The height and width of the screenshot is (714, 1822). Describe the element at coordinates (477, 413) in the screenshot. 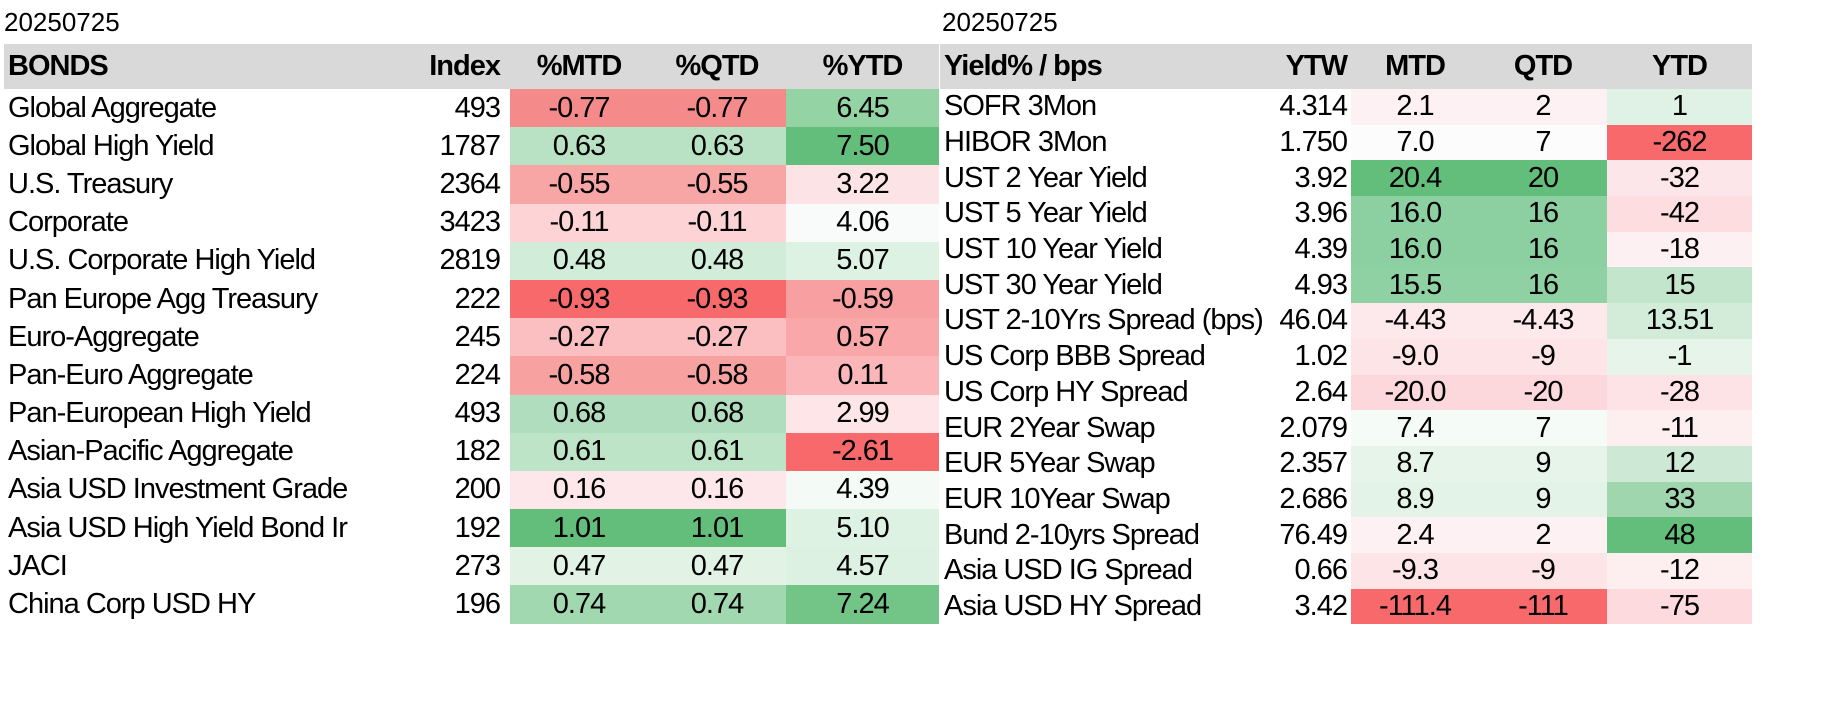

I see `cell-index: 493` at that location.